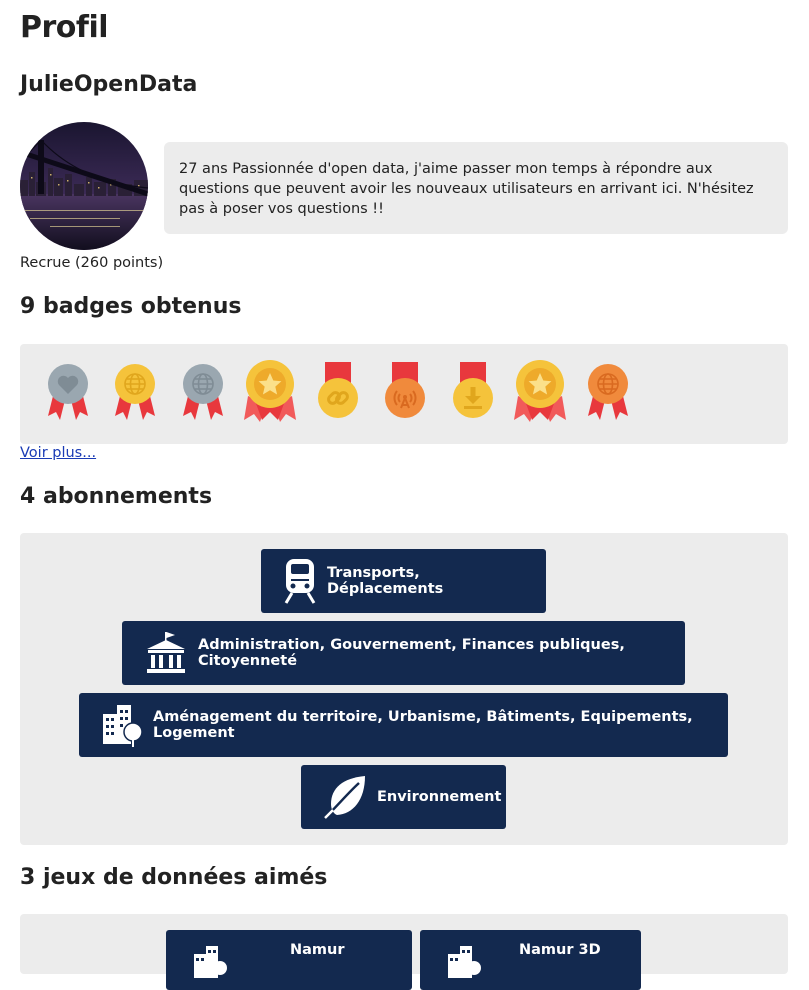 The height and width of the screenshot is (990, 809). What do you see at coordinates (116, 496) in the screenshot?
I see `subscriptions-heading: 4 abonnements` at bounding box center [116, 496].